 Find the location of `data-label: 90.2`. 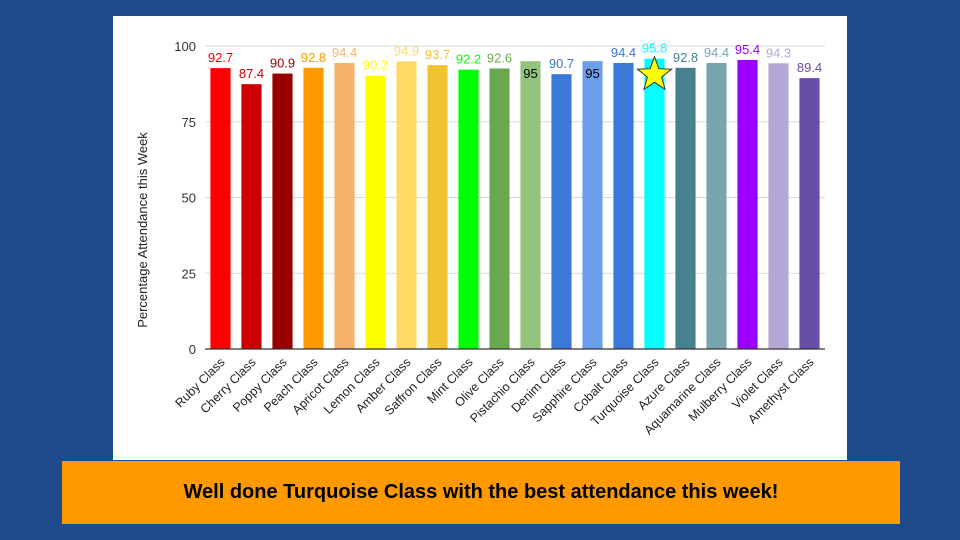

data-label: 90.2 is located at coordinates (375, 65).